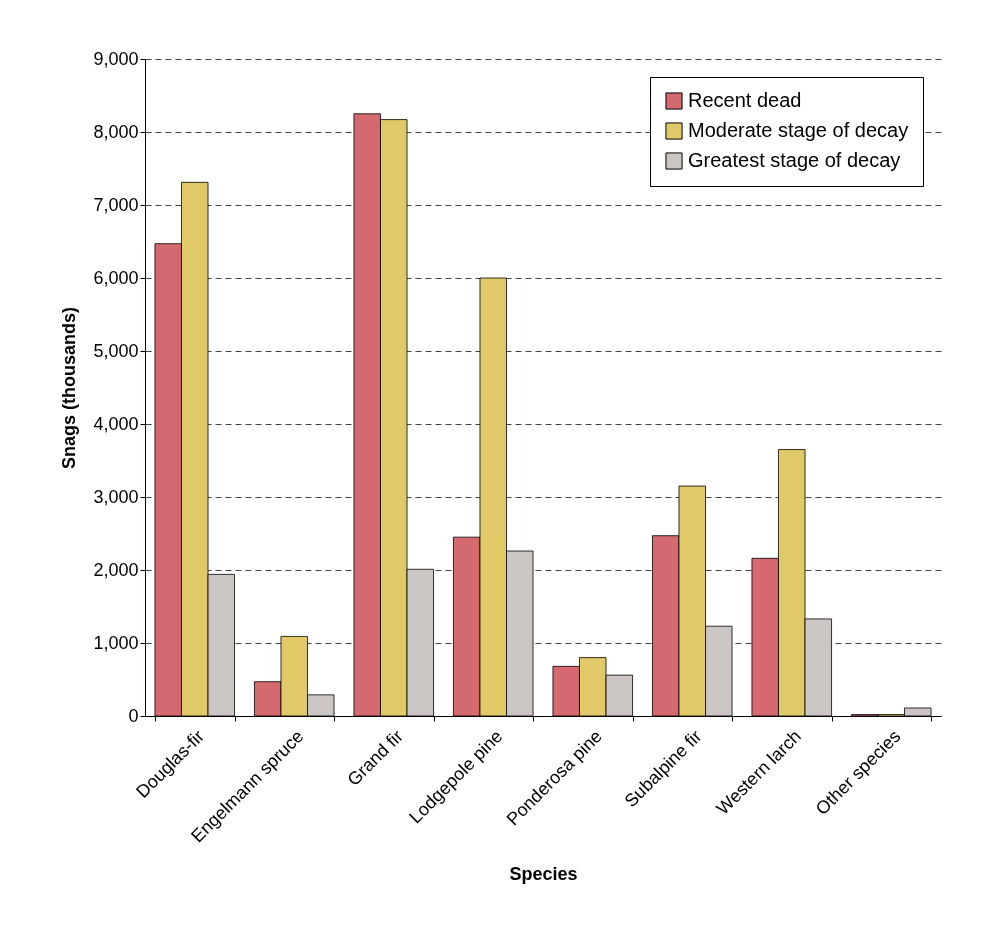 This screenshot has width=1002, height=945. Describe the element at coordinates (116, 58) in the screenshot. I see `y-tick-label: 9,000` at that location.